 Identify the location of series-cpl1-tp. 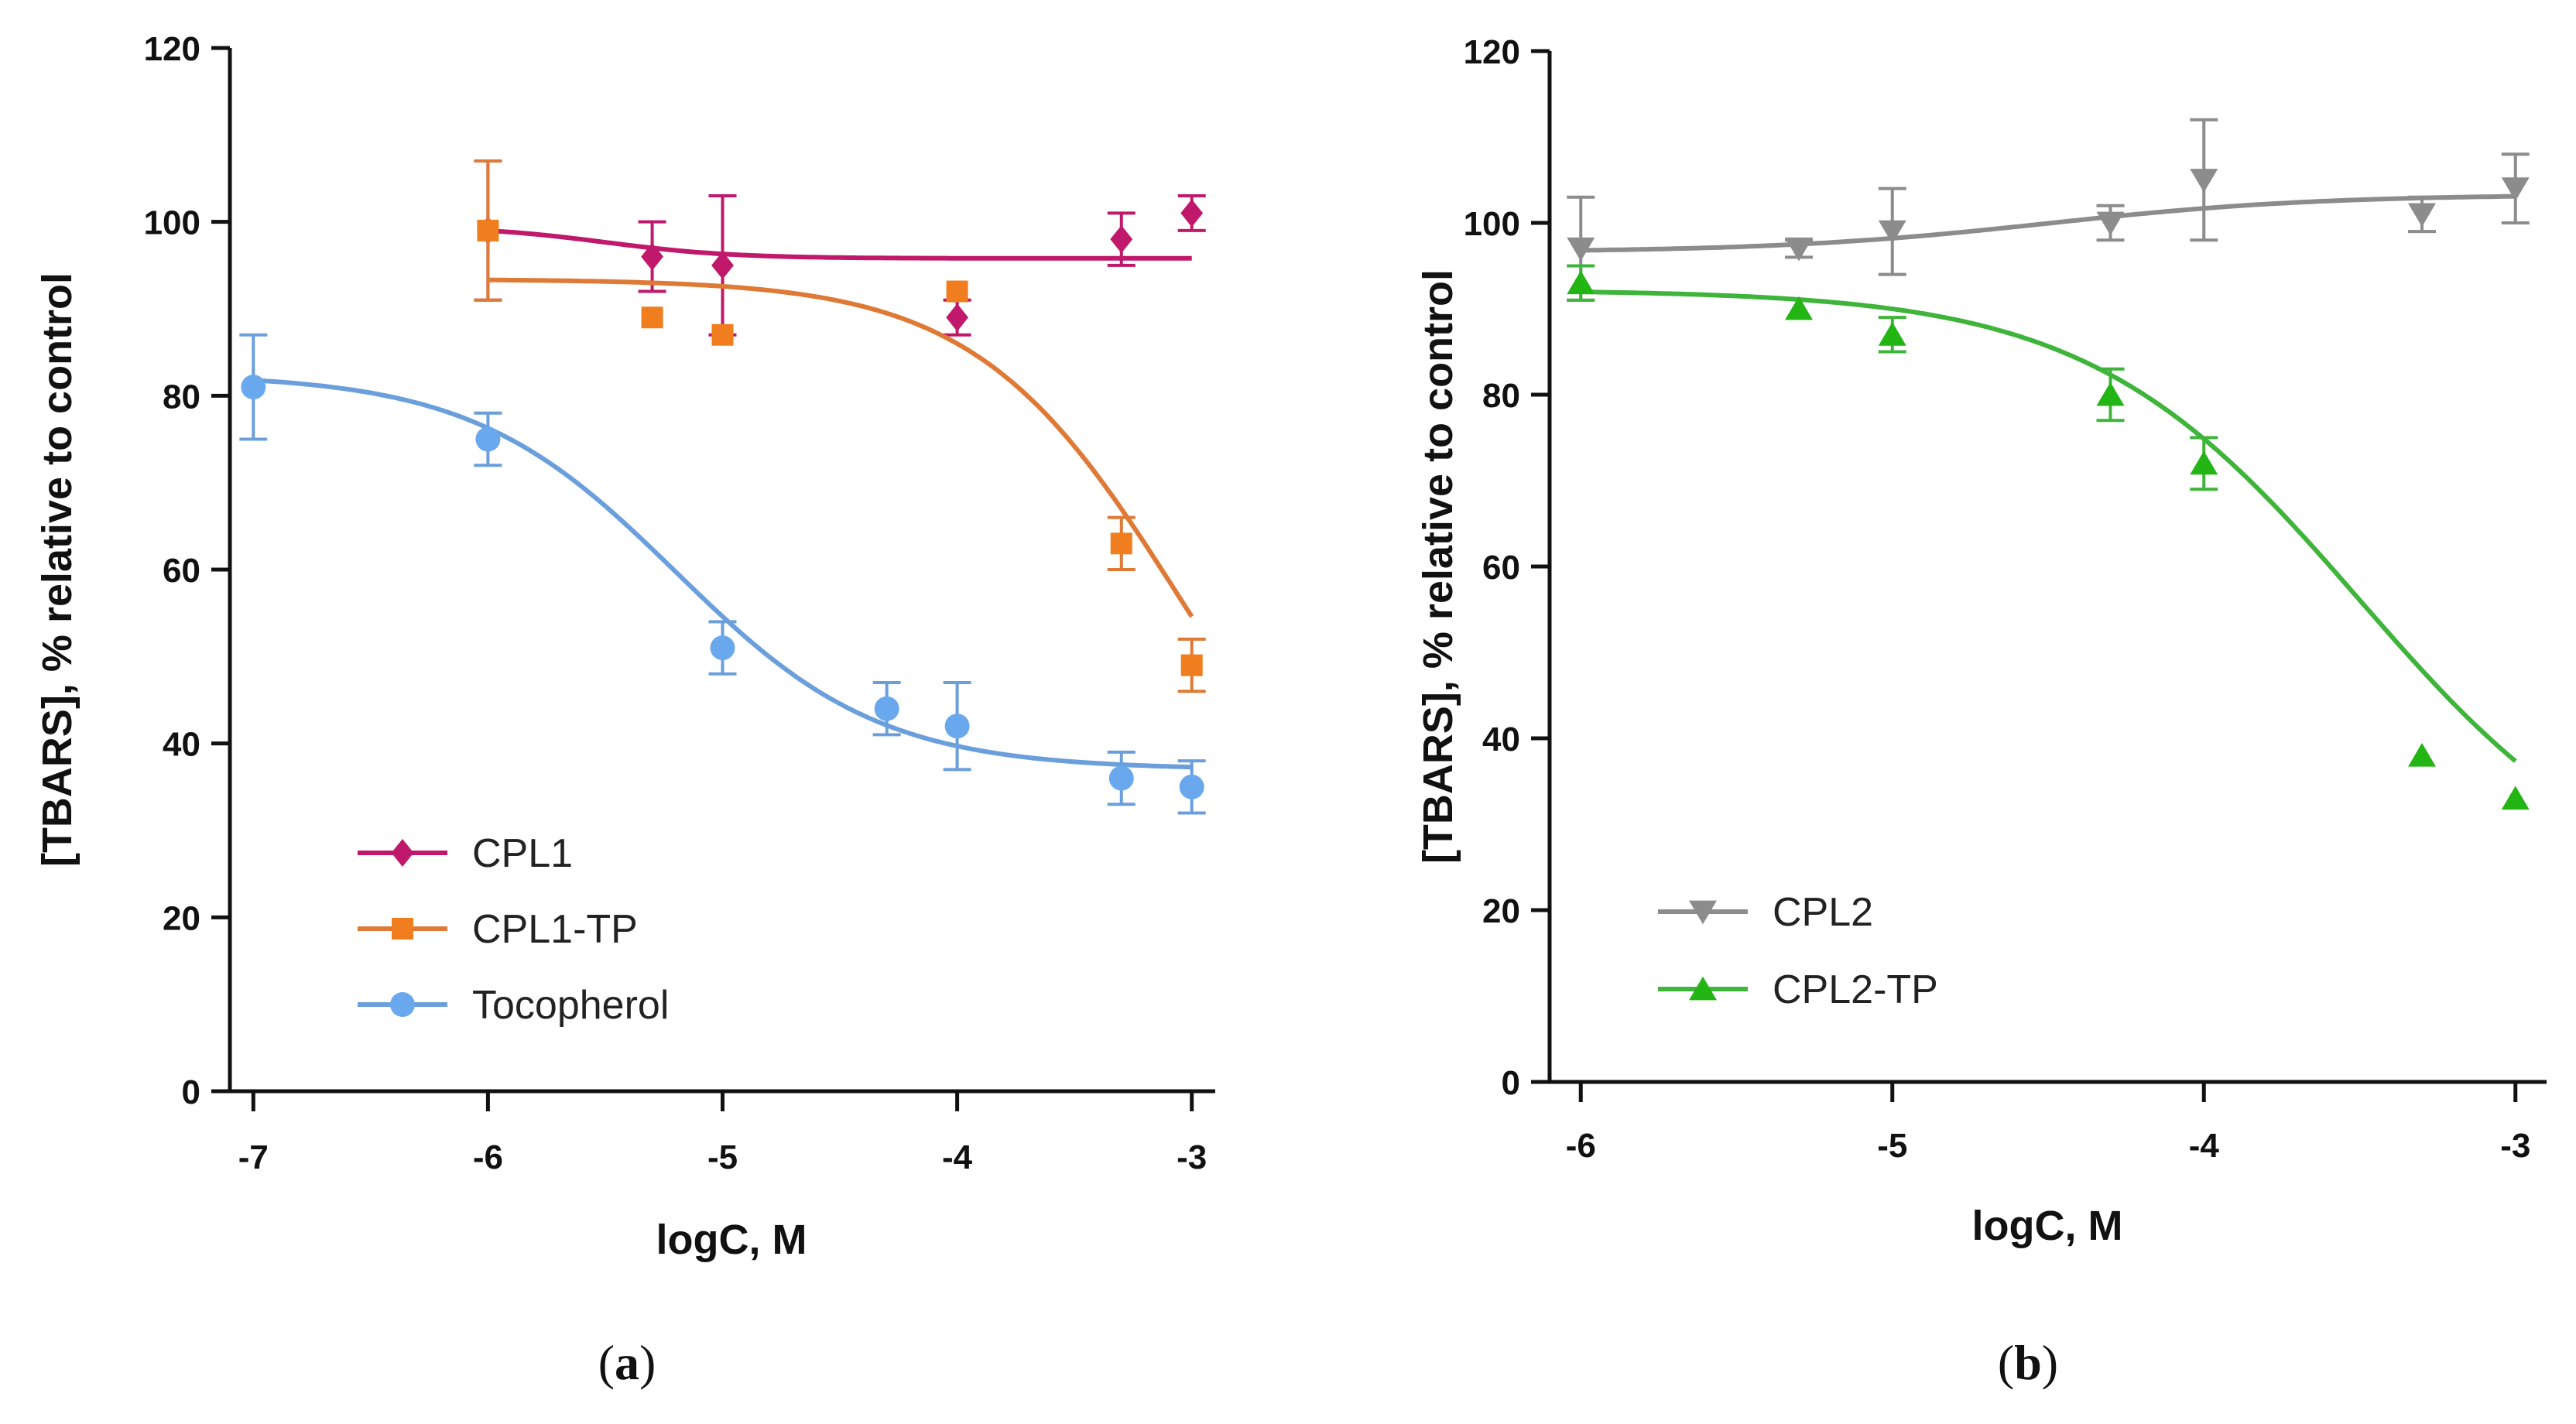
(840, 426).